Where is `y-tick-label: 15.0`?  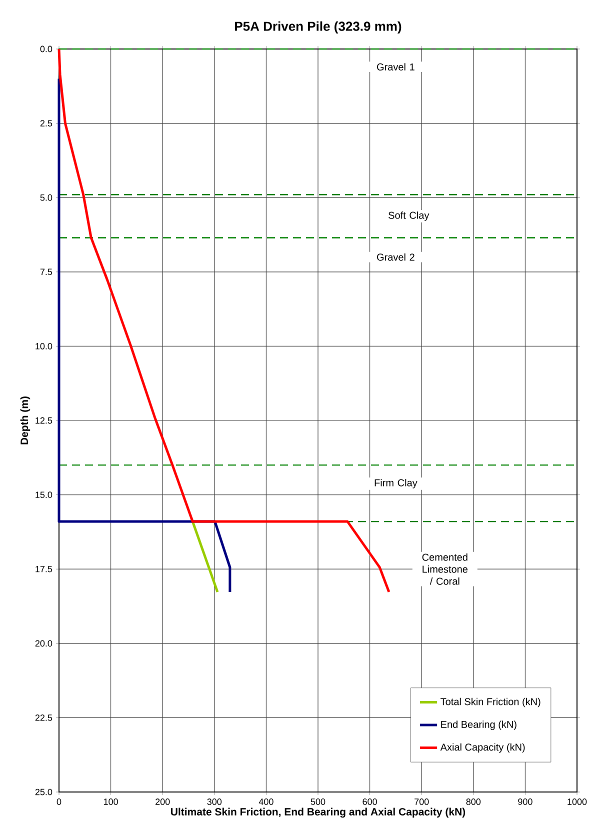
y-tick-label: 15.0 is located at coordinates (44, 495).